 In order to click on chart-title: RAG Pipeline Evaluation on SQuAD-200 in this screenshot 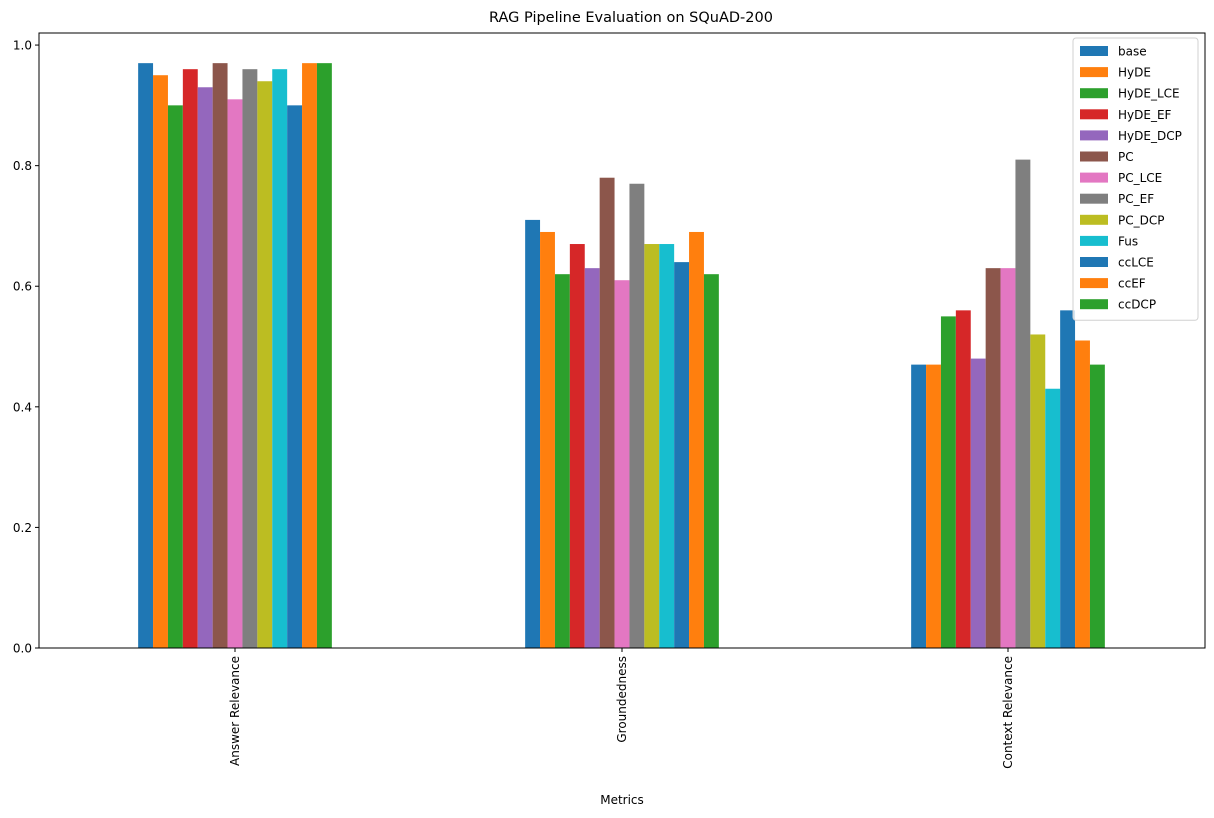, I will do `click(631, 18)`.